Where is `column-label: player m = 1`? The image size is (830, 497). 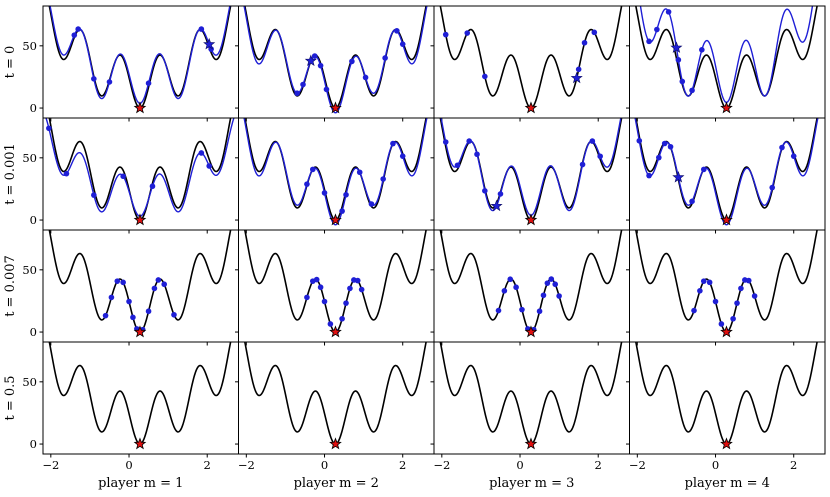 column-label: player m = 1 is located at coordinates (140, 483).